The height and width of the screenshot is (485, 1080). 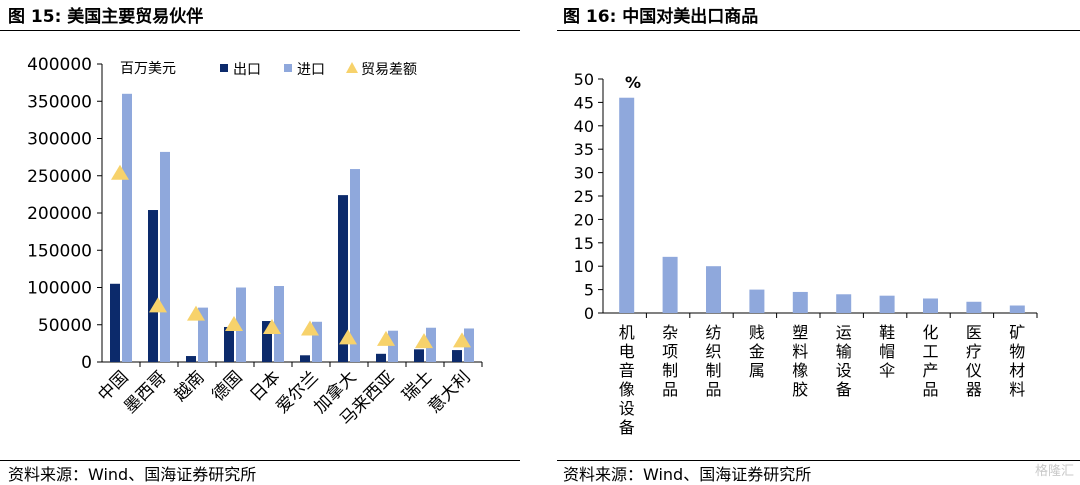 I want to click on x-category-label: 爱尔兰, so click(x=297, y=392).